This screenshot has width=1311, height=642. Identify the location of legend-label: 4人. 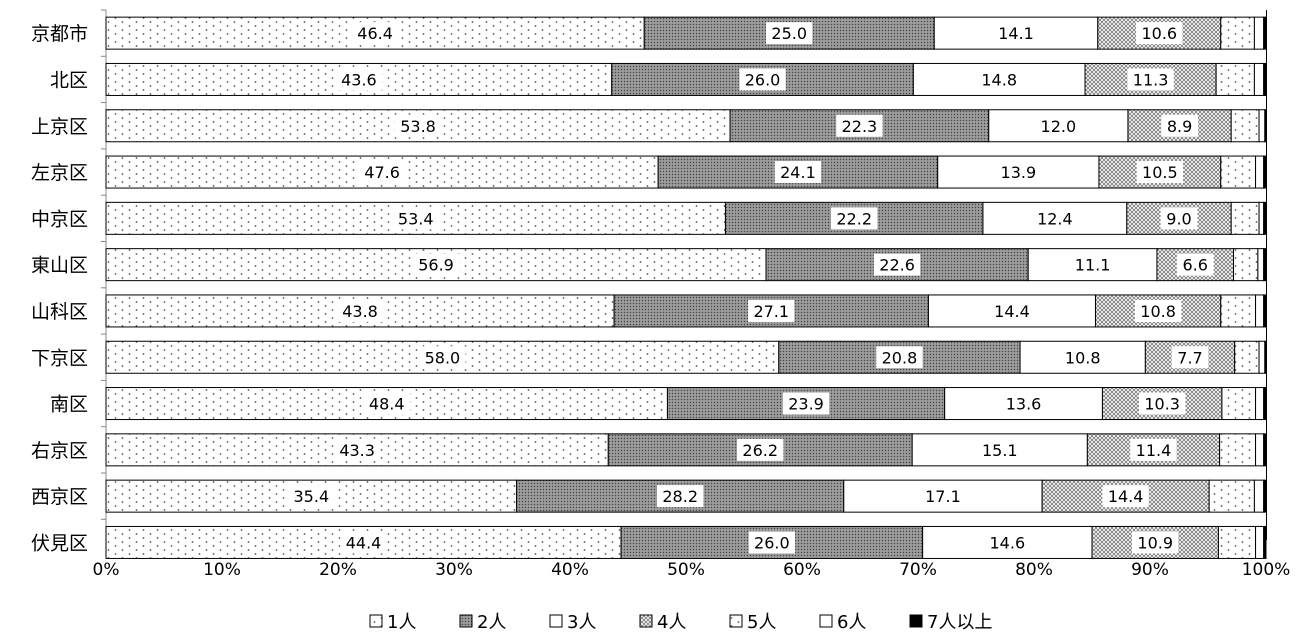
(671, 622).